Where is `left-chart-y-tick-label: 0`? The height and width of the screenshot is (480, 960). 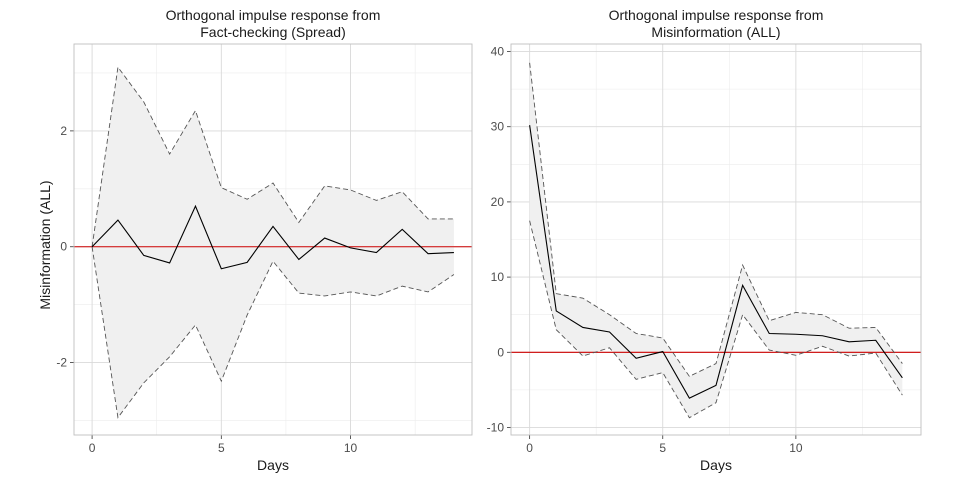
left-chart-y-tick-label: 0 is located at coordinates (63, 247).